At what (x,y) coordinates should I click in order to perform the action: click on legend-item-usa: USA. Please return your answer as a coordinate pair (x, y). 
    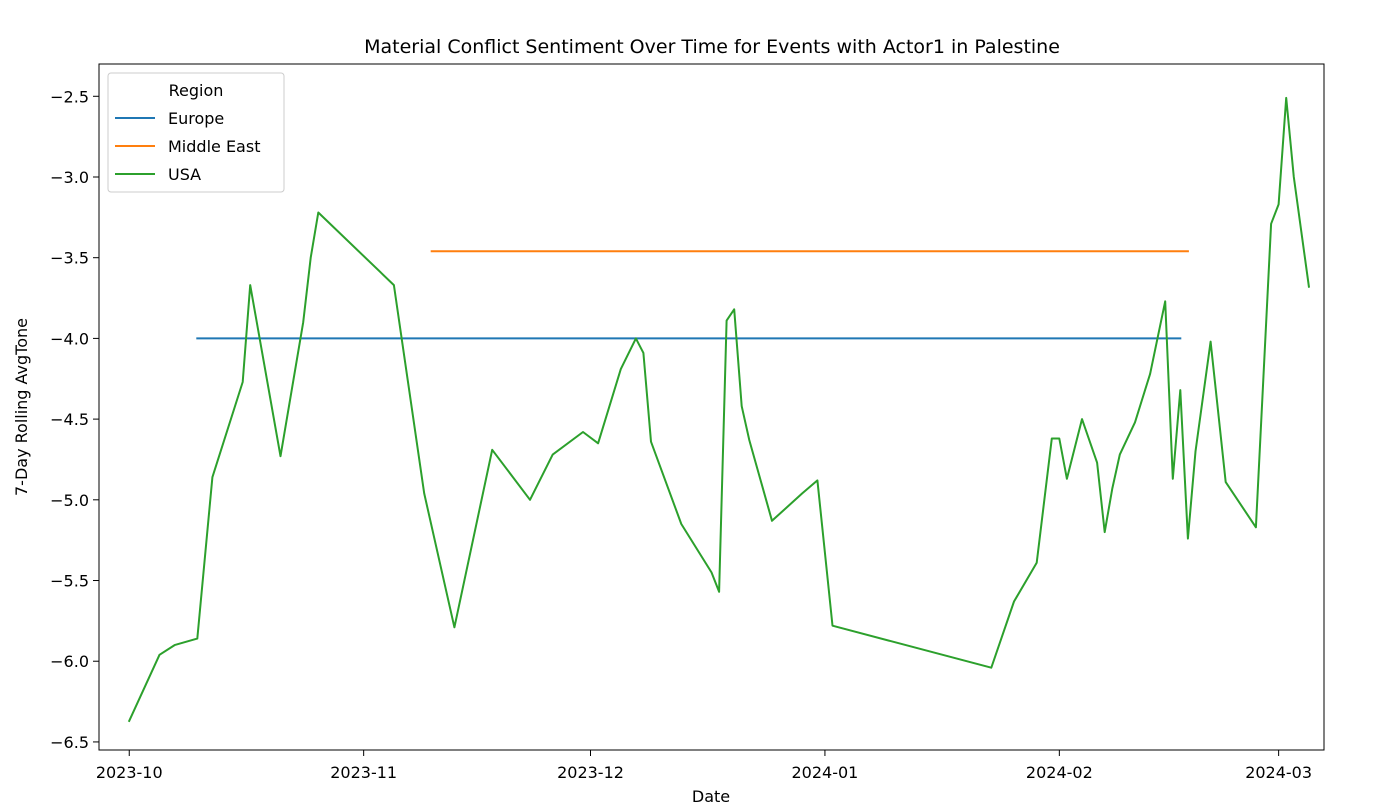
    Looking at the image, I should click on (158, 174).